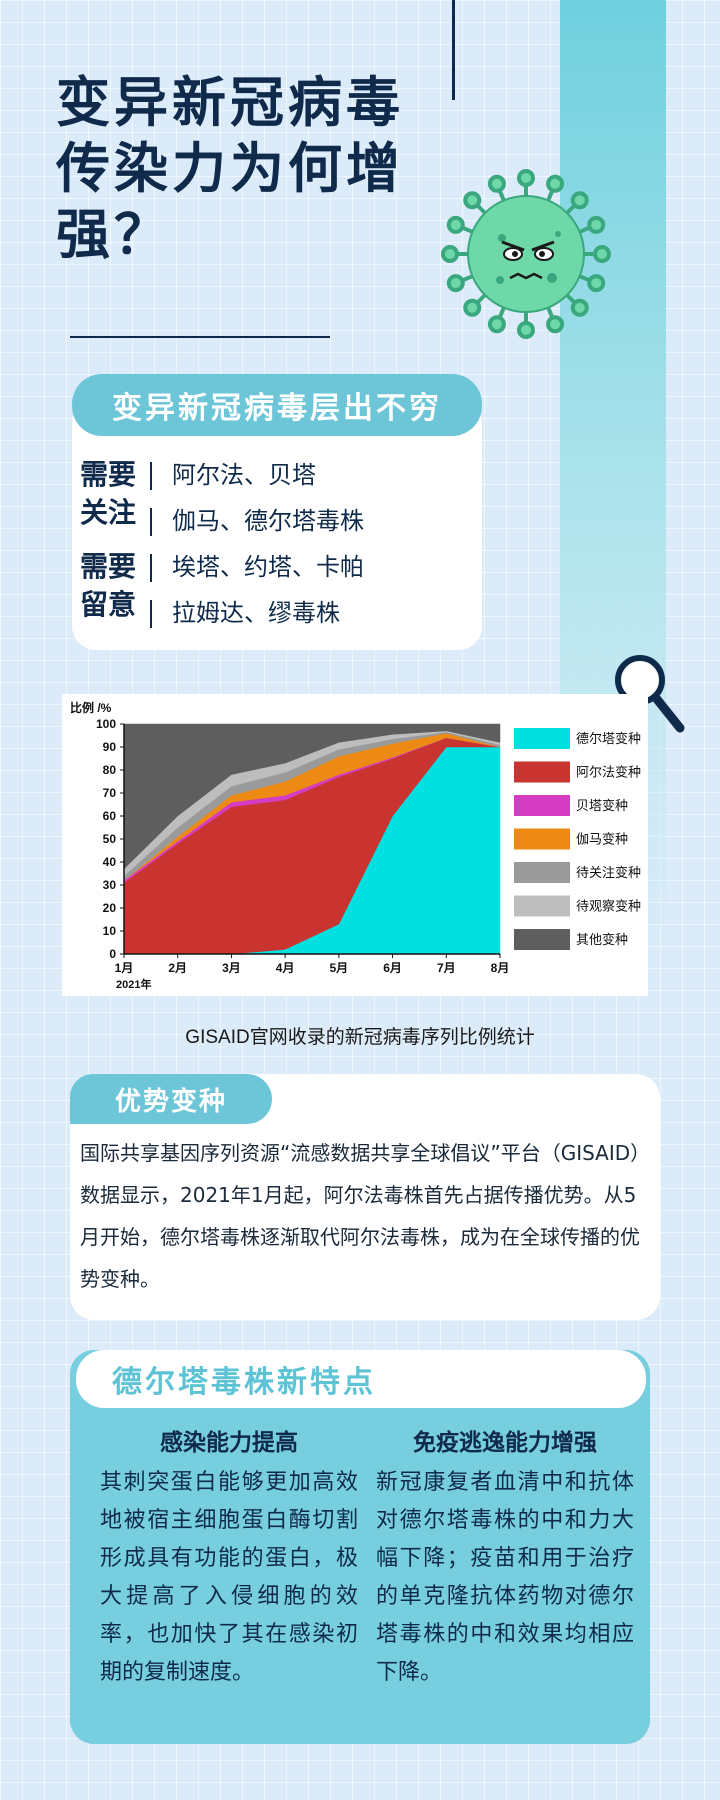 The width and height of the screenshot is (720, 1800). Describe the element at coordinates (110, 793) in the screenshot. I see `y-tick-label: 70` at that location.